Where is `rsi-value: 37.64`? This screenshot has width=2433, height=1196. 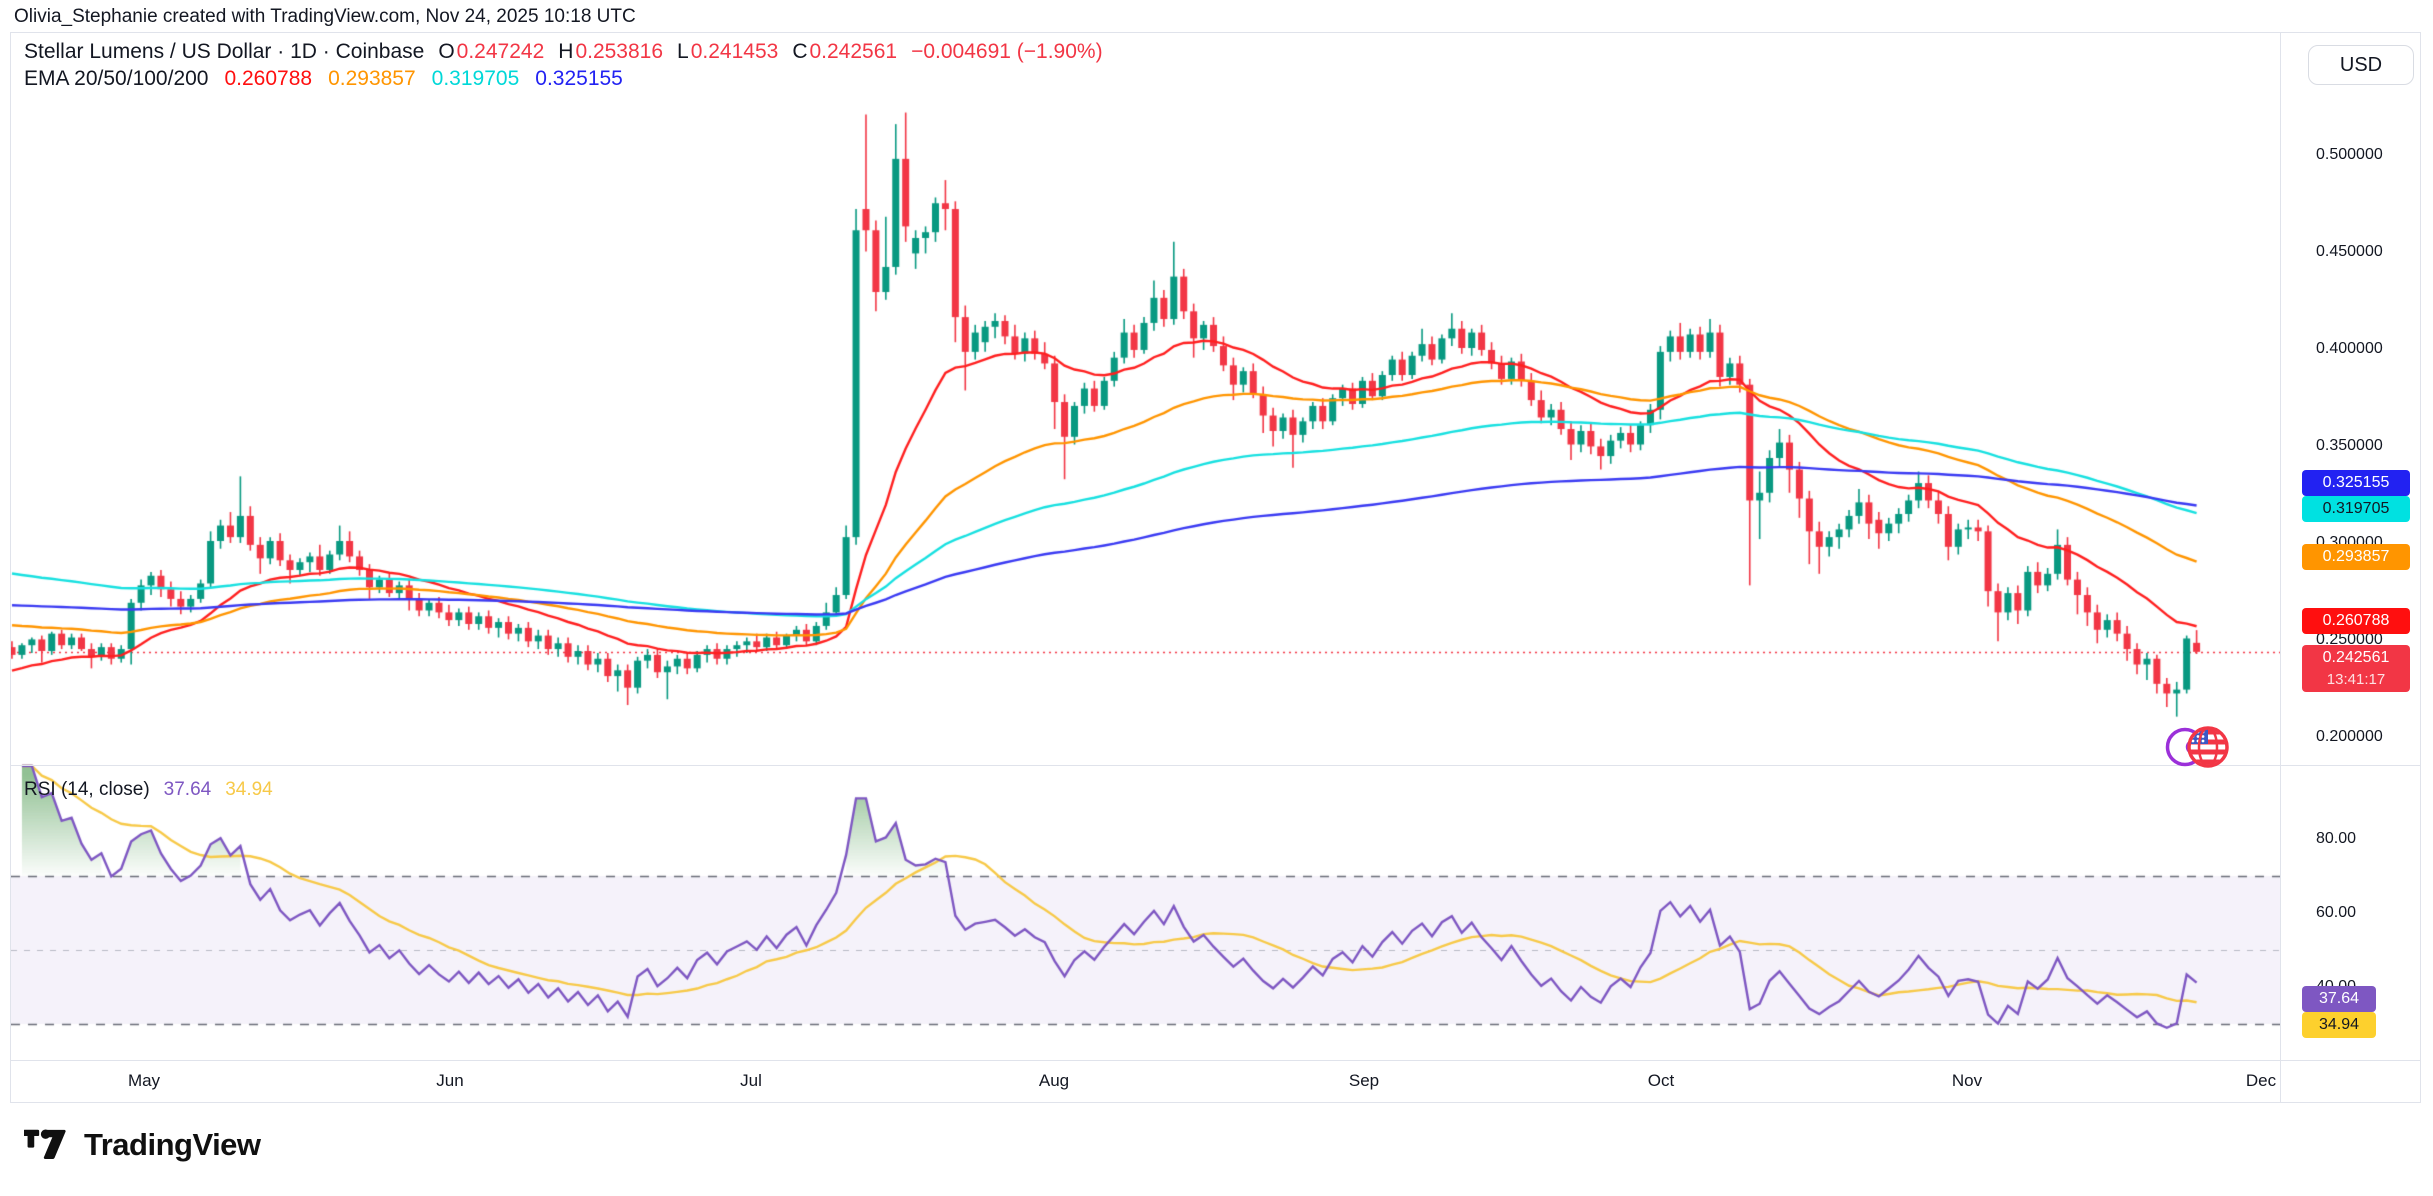
rsi-value: 37.64 is located at coordinates (187, 789).